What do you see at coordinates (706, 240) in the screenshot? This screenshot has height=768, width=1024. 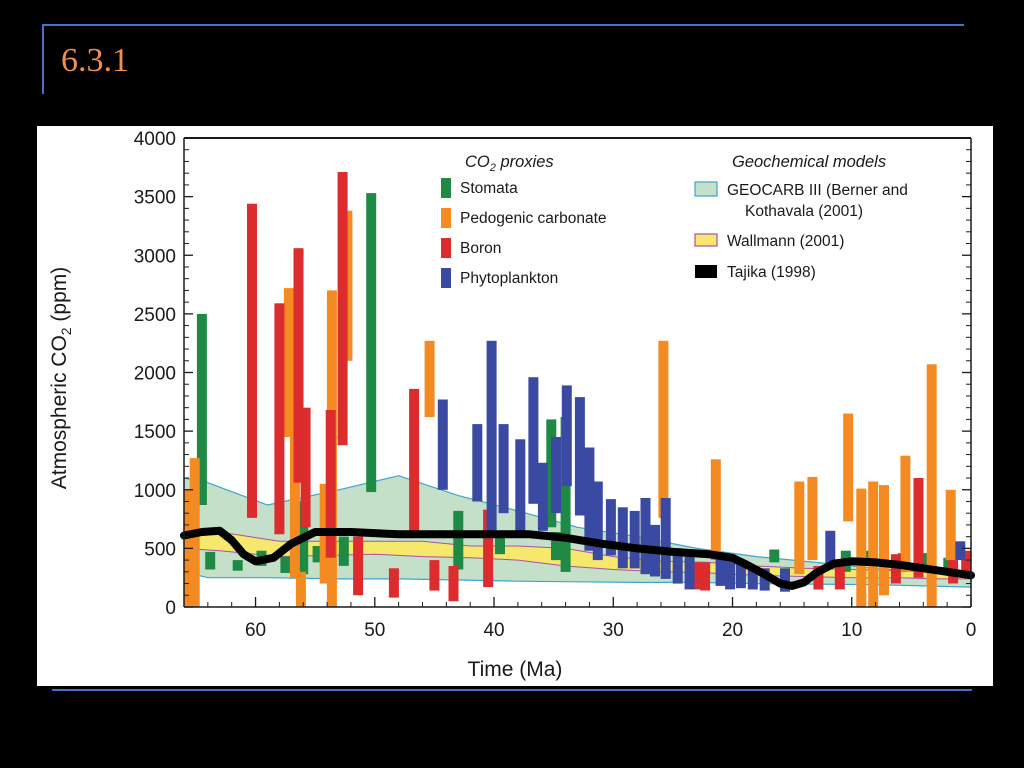 I see `legend-swatch-wallmann` at bounding box center [706, 240].